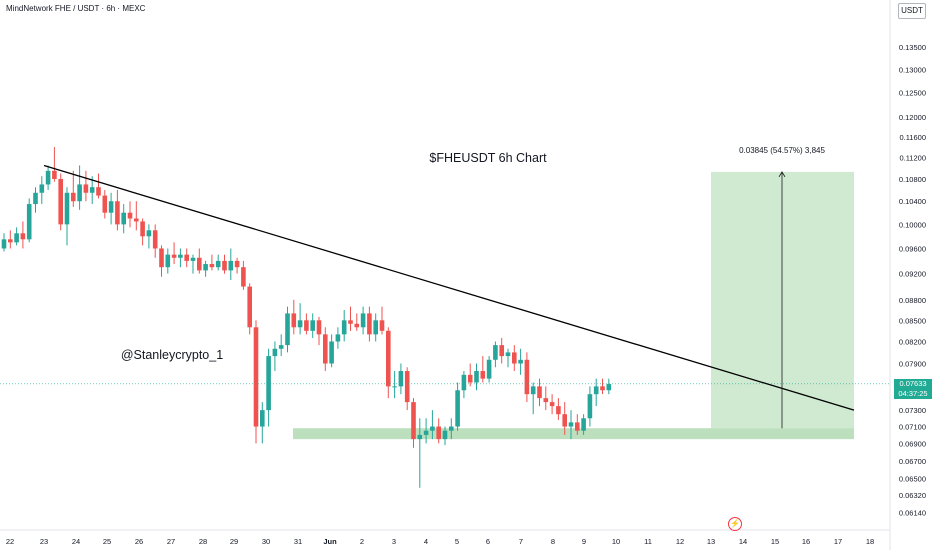 This screenshot has width=932, height=550. Describe the element at coordinates (912, 274) in the screenshot. I see `price-tick-label: 0.09200` at that location.